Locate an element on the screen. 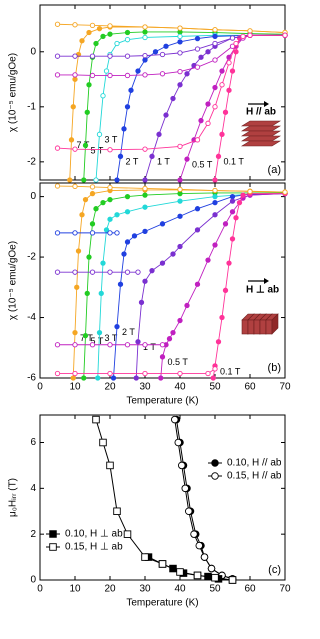  x-tick-label: 70 is located at coordinates (285, 387).